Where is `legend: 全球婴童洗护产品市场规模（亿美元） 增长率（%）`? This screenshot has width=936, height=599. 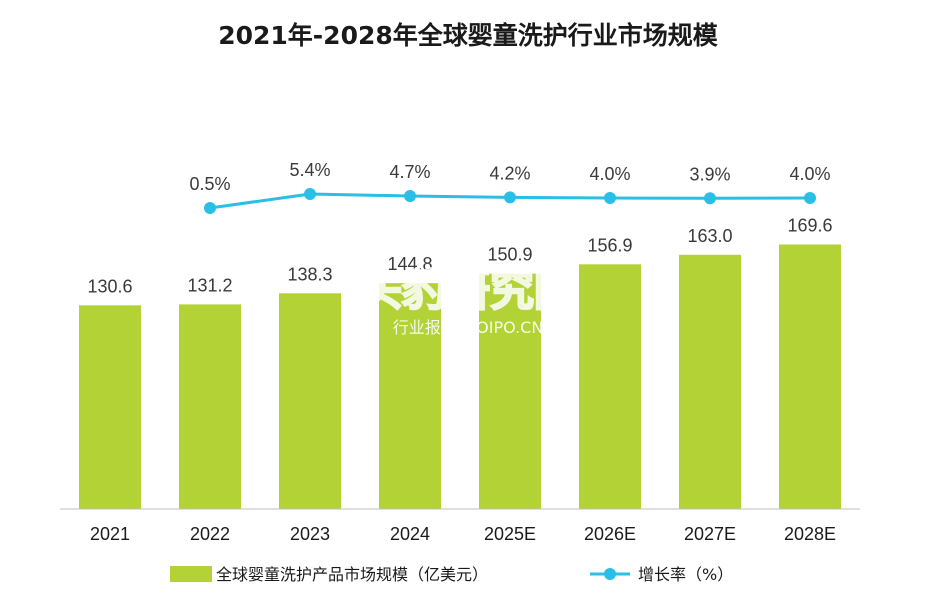 legend: 全球婴童洗护产品市场规模（亿美元） 增长率（%） is located at coordinates (451, 574).